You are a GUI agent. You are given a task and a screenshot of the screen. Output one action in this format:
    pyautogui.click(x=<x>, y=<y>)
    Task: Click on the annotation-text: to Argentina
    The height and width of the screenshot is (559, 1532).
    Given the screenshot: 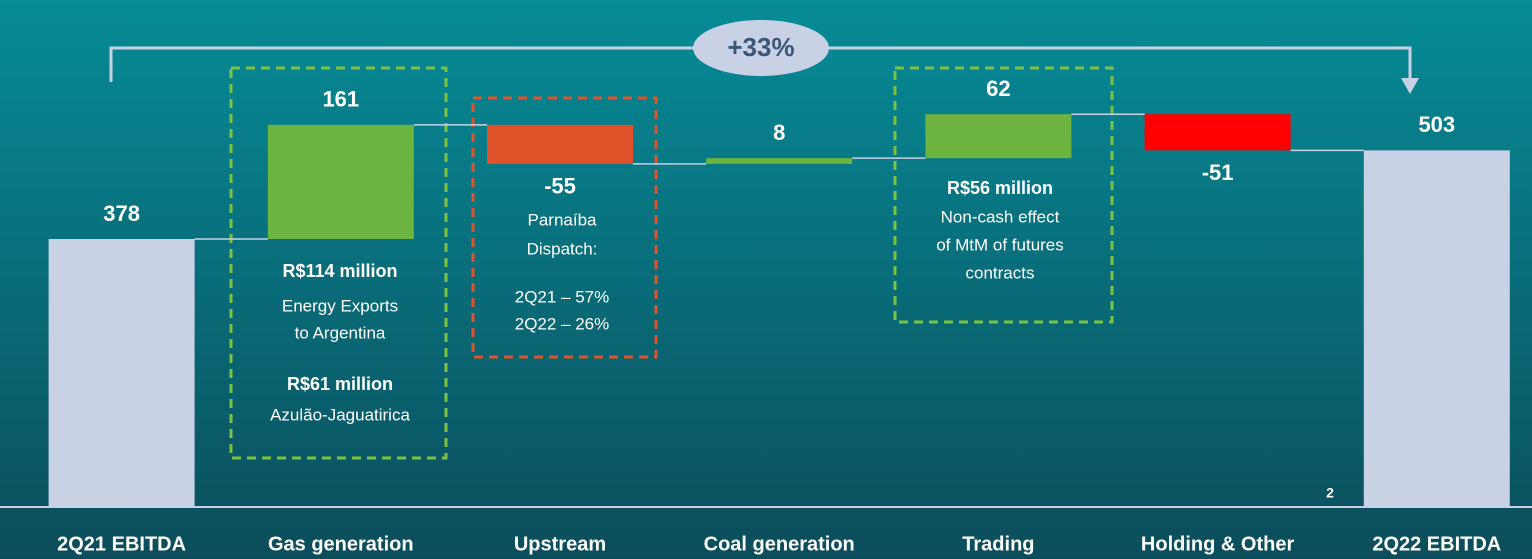 What is the action you would take?
    pyautogui.click(x=340, y=332)
    